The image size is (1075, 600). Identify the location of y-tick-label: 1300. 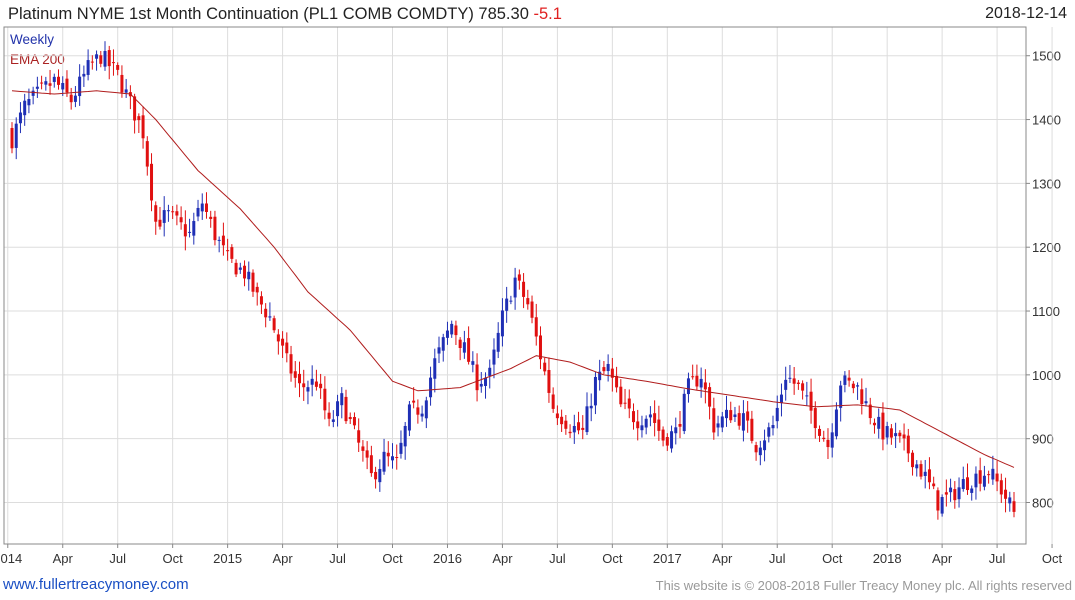
(1046, 183).